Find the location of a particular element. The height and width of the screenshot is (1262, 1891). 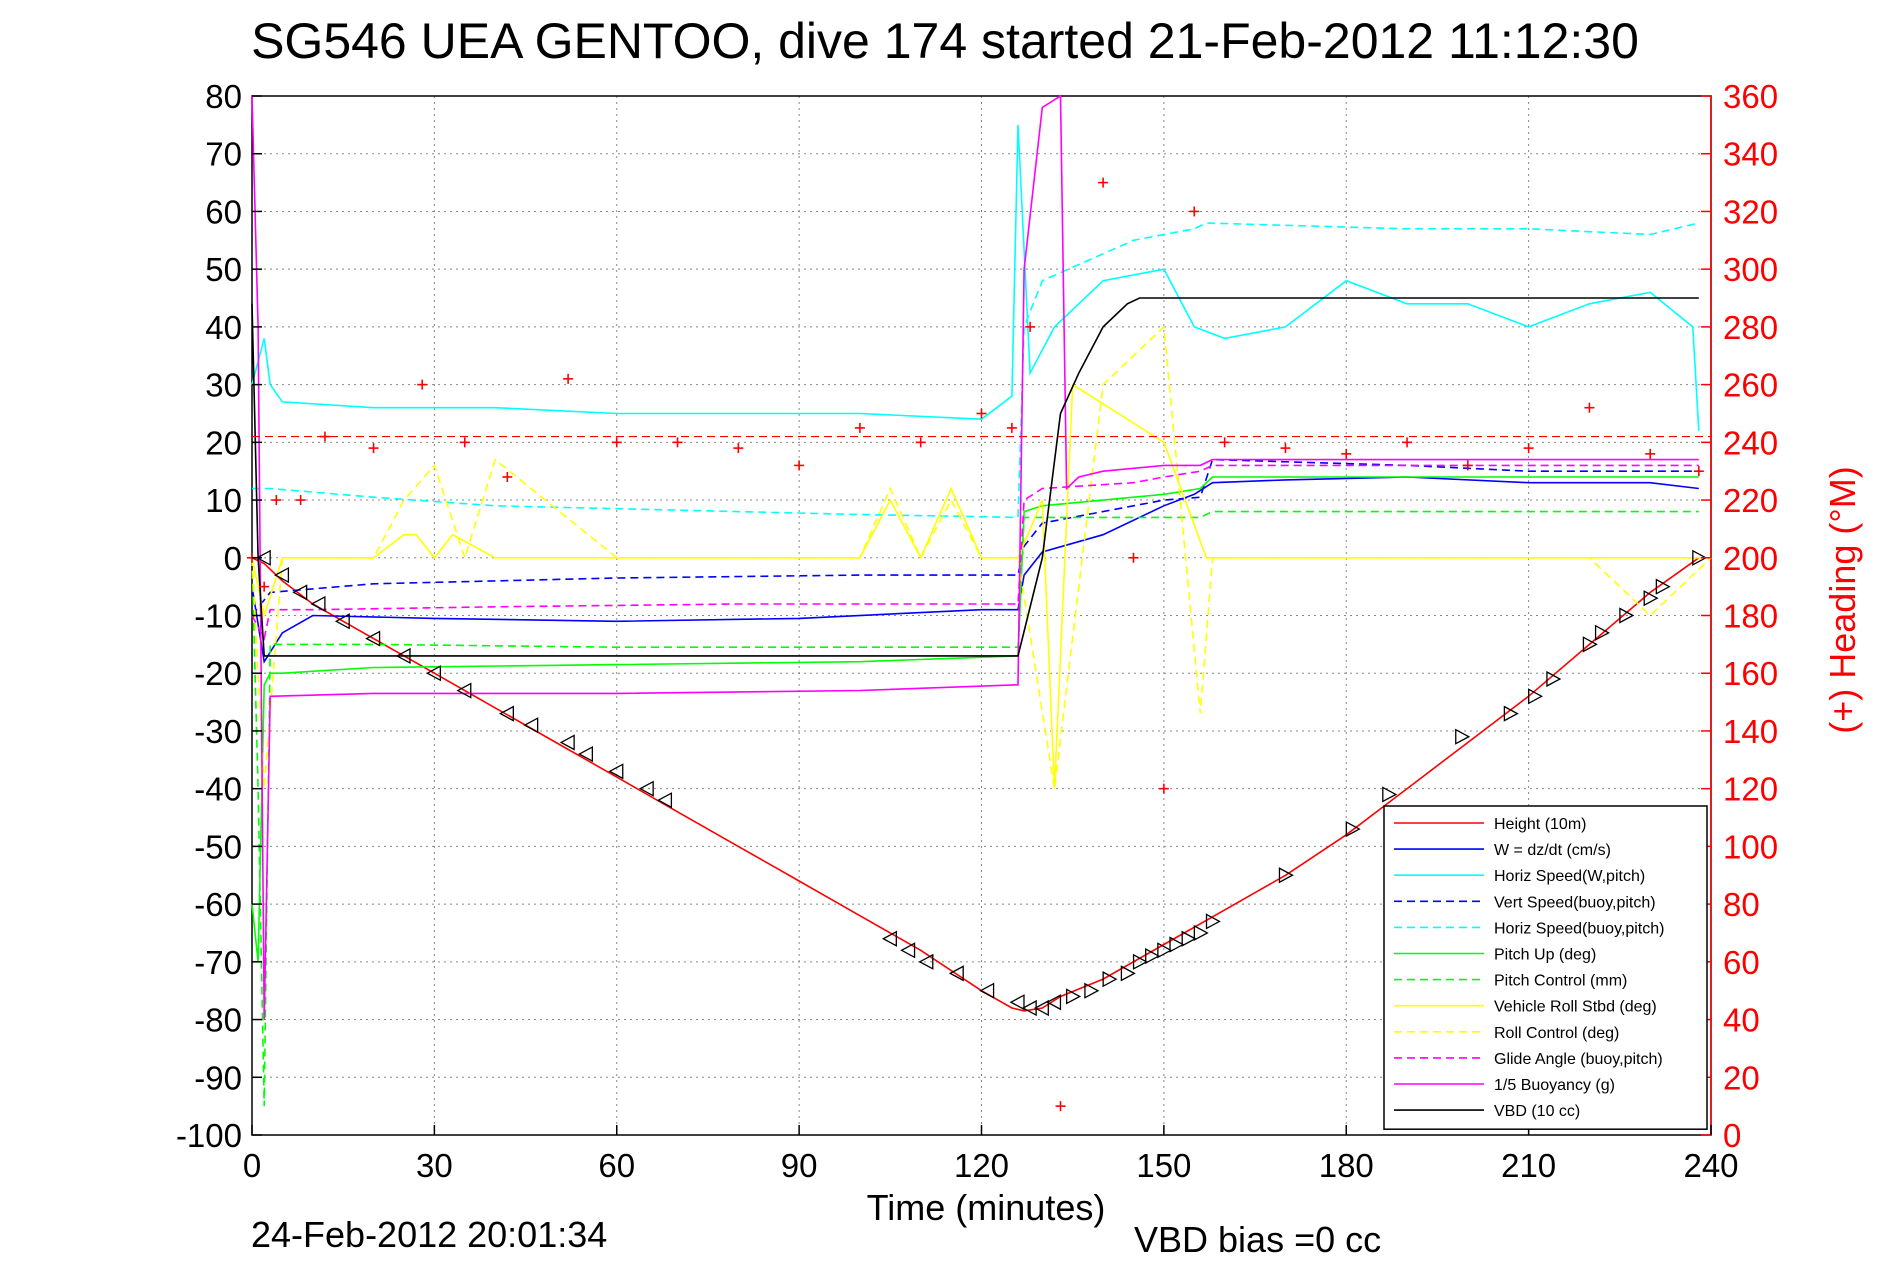

y2-tick-label: 220 is located at coordinates (1750, 500).